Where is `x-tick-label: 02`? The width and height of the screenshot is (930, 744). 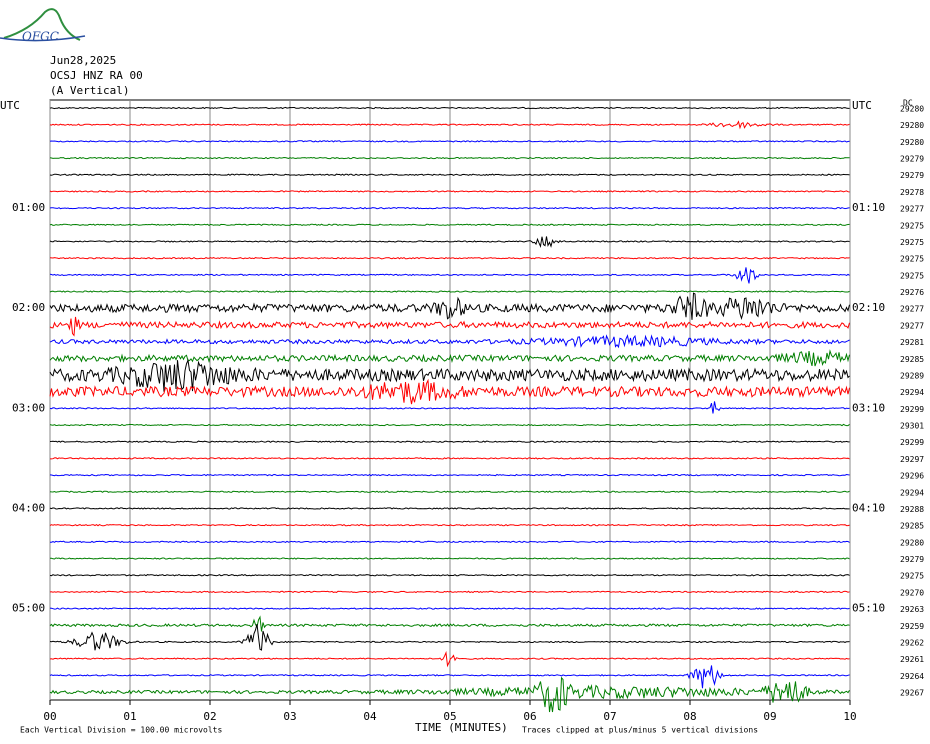
x-tick-label: 02 is located at coordinates (209, 716).